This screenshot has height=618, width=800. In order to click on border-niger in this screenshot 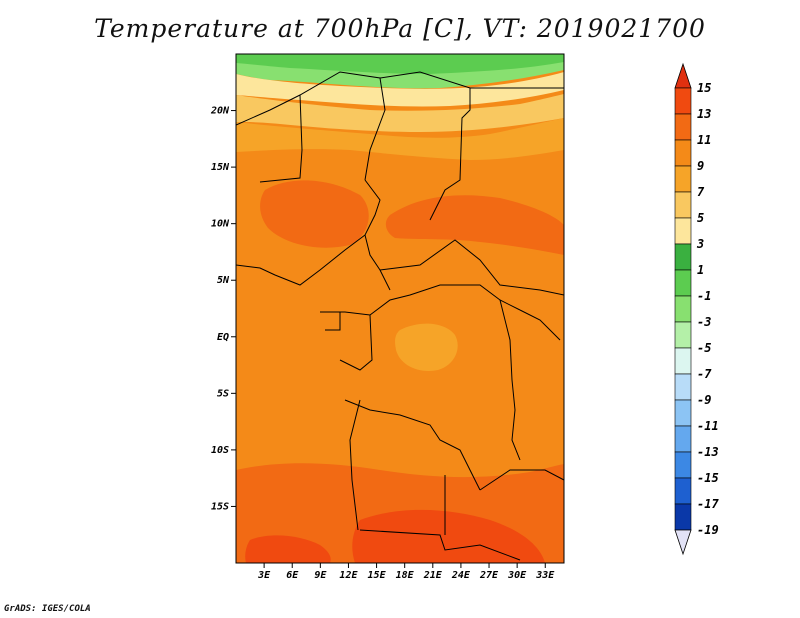, I will do `click(281, 138)`.